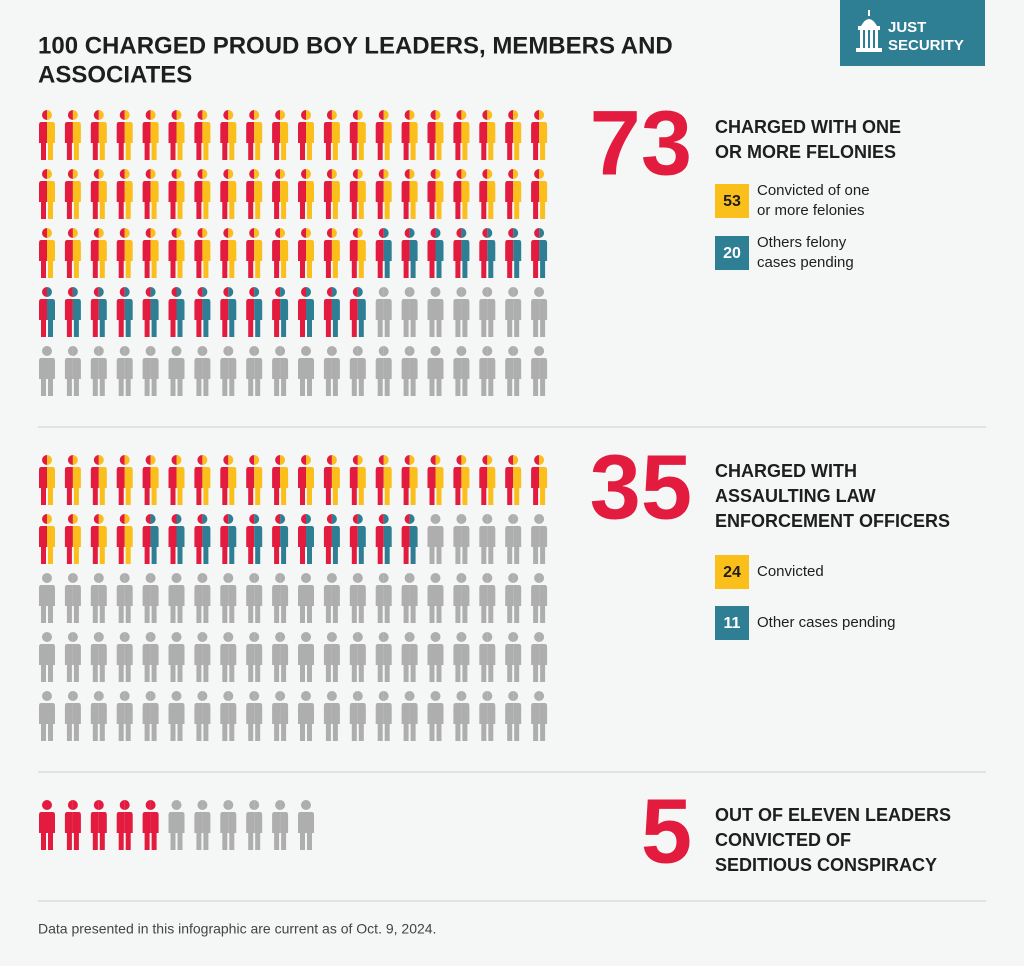 Image resolution: width=1024 pixels, height=966 pixels. Describe the element at coordinates (926, 45) in the screenshot. I see `logo-text: SECURITY` at that location.